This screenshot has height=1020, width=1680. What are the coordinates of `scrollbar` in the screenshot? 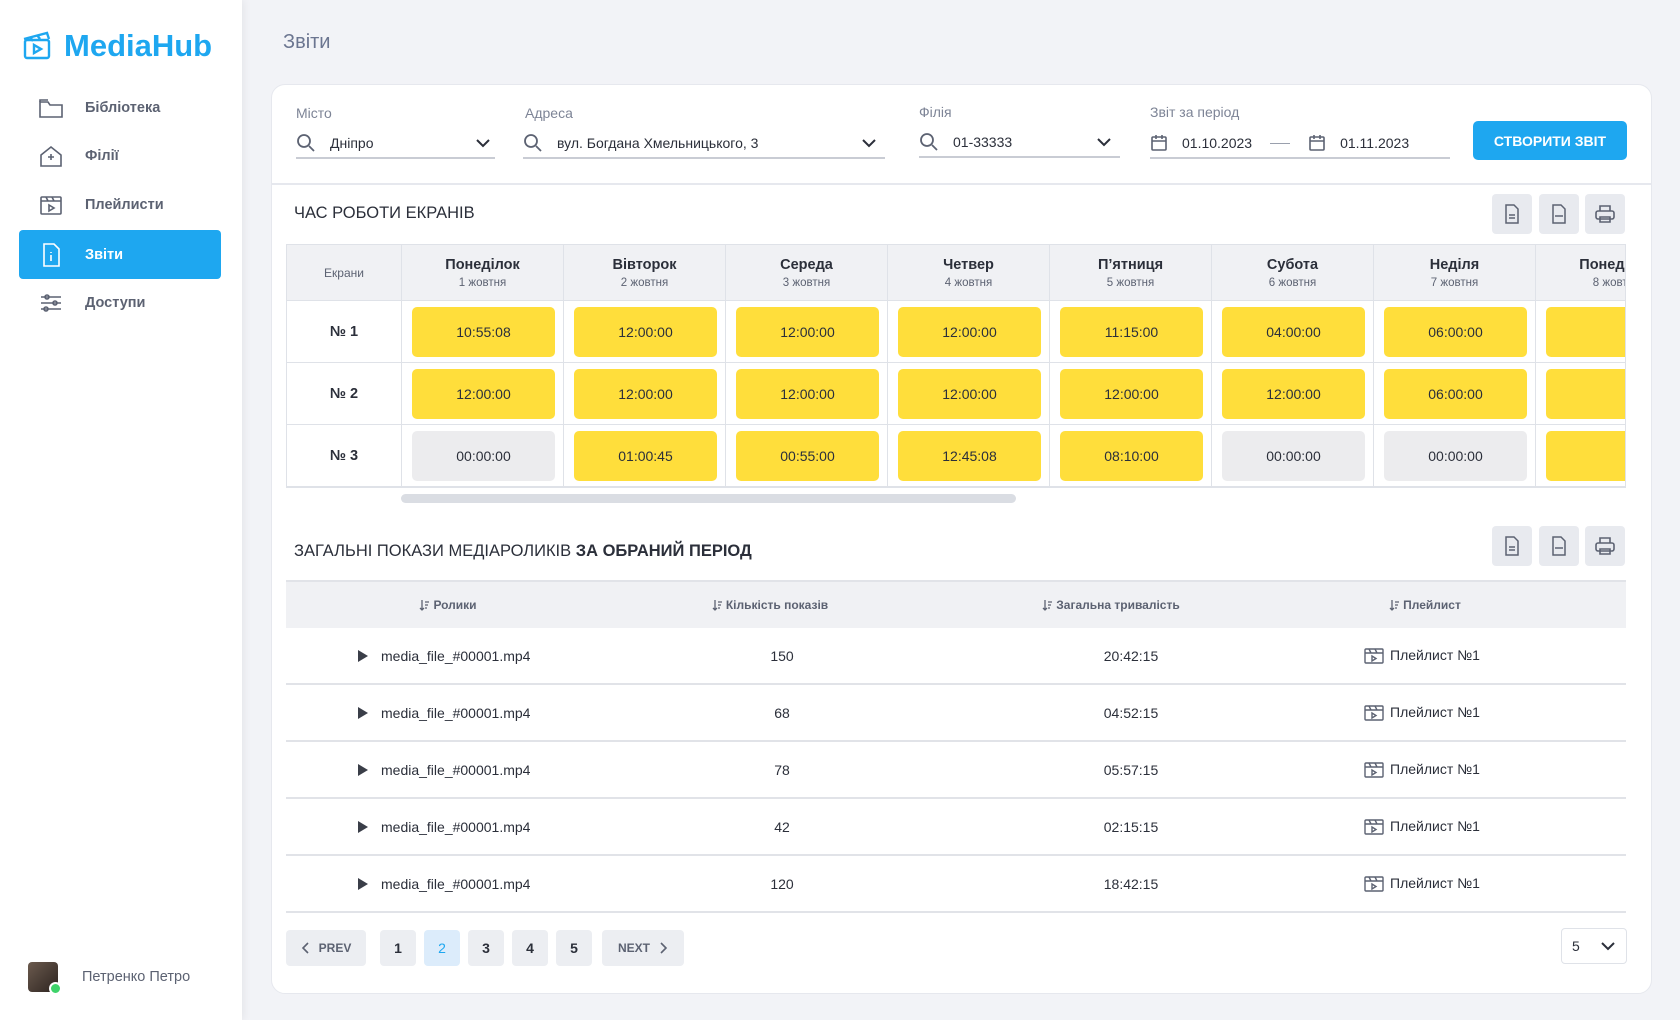 It's located at (708, 498).